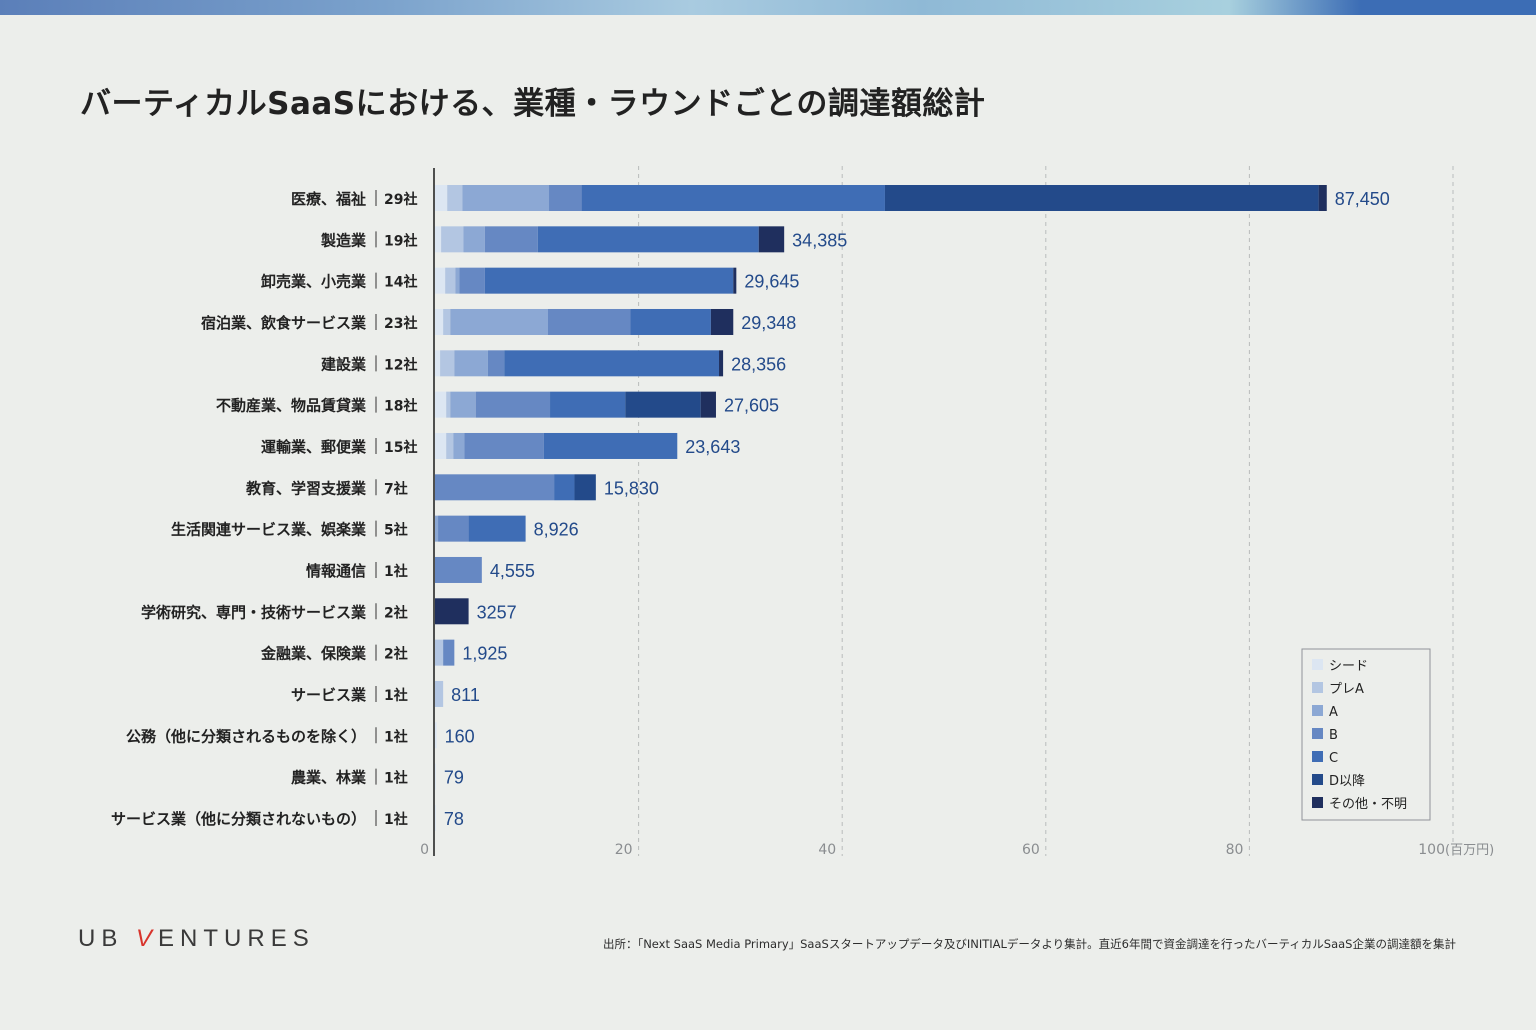 Image resolution: width=1536 pixels, height=1030 pixels. What do you see at coordinates (631, 488) in the screenshot?
I see `total-value-label: 15,830` at bounding box center [631, 488].